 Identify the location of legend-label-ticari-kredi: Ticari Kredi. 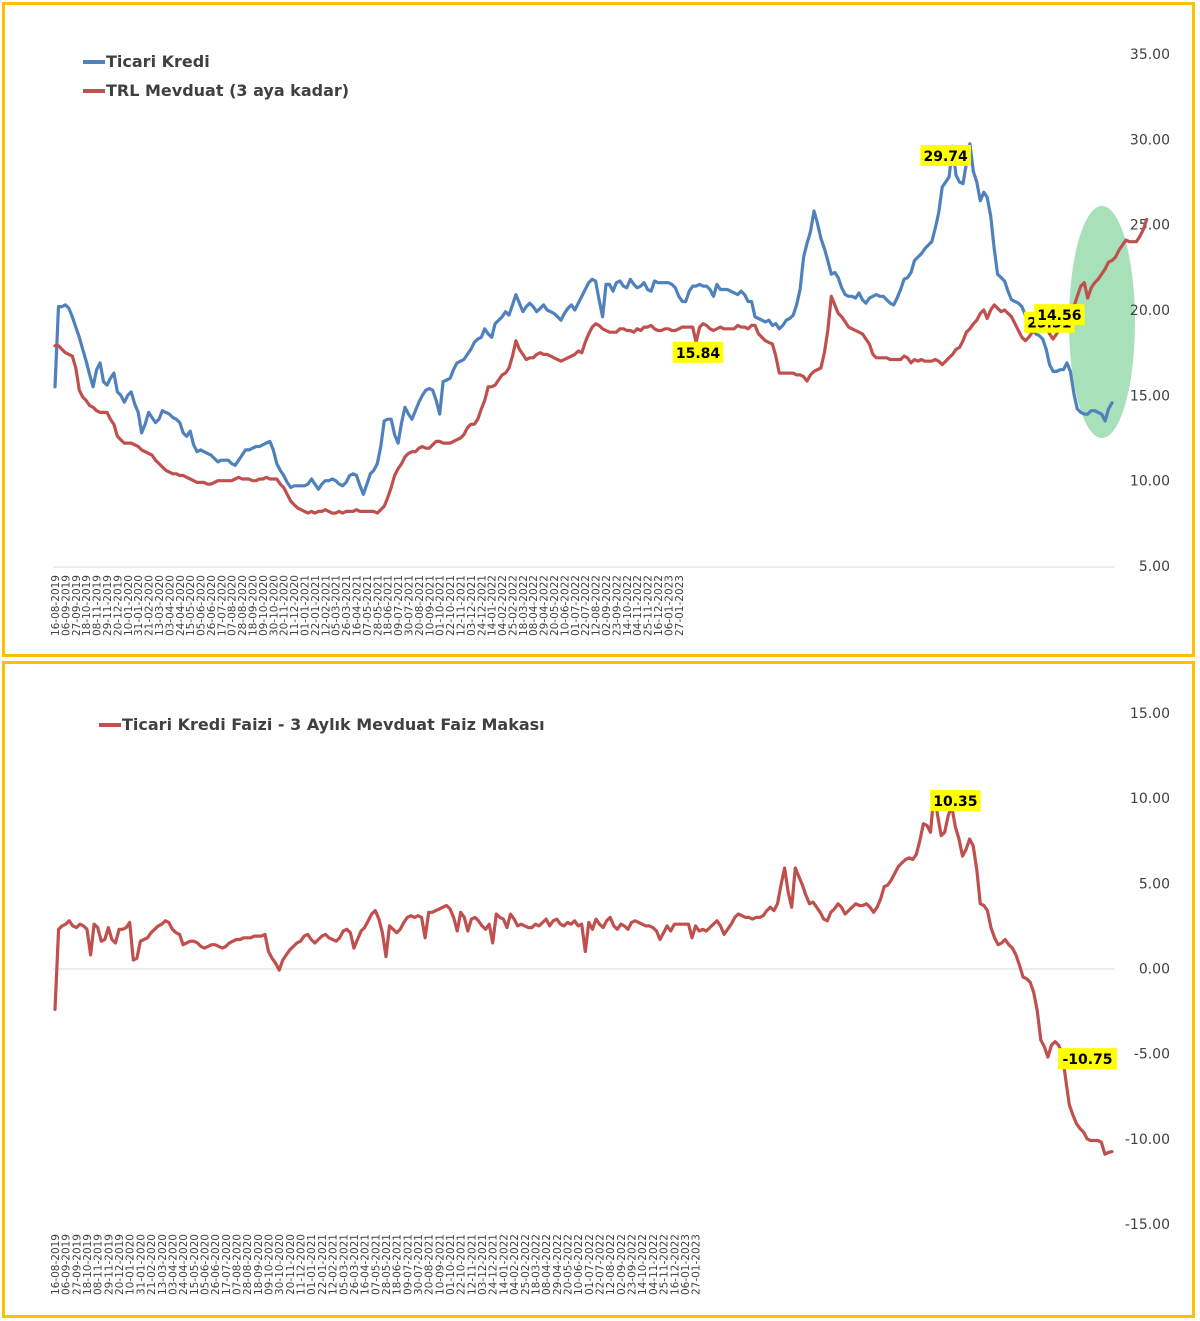
(158, 61).